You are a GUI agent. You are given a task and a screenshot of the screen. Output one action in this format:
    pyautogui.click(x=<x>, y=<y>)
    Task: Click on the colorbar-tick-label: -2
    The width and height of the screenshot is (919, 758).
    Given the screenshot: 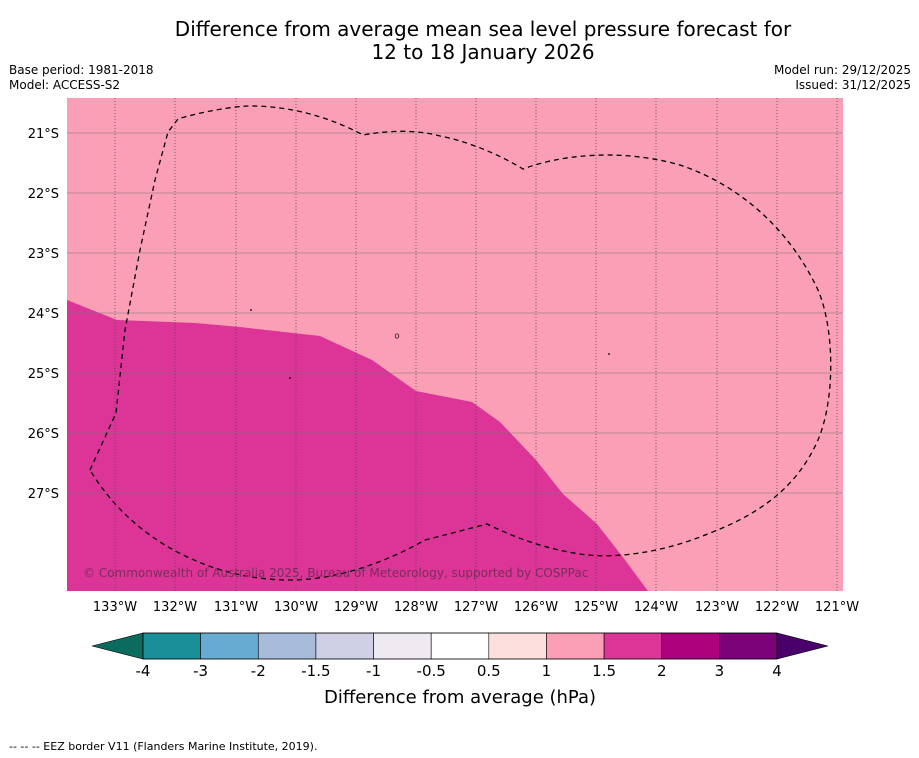 What is the action you would take?
    pyautogui.click(x=258, y=671)
    